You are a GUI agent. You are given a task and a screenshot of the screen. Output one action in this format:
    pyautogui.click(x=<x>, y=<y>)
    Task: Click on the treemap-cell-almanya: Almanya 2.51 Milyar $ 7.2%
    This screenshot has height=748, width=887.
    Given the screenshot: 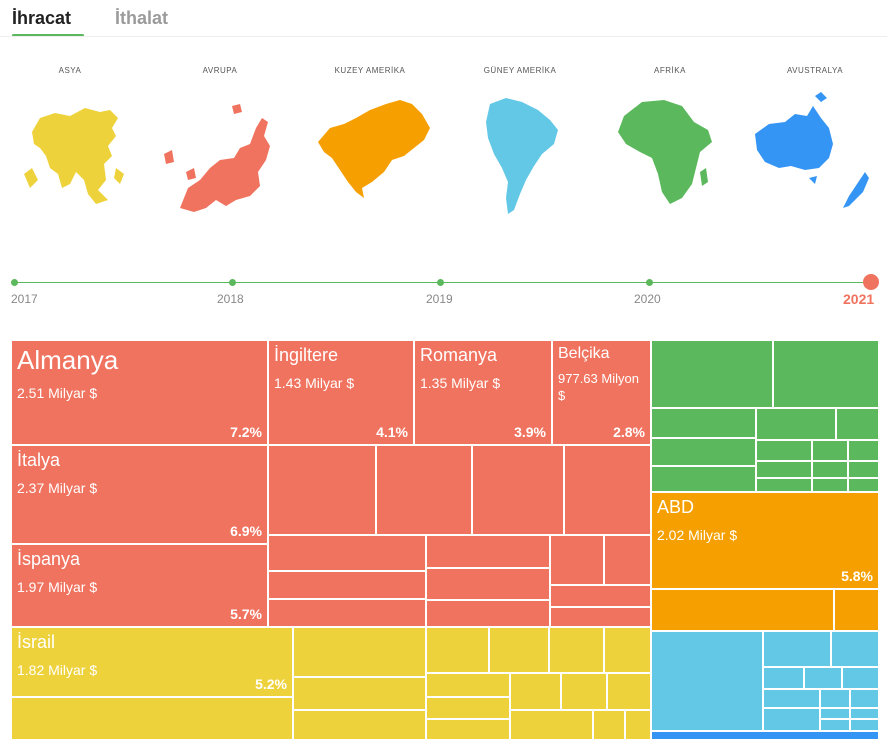 What is the action you would take?
    pyautogui.click(x=139, y=392)
    